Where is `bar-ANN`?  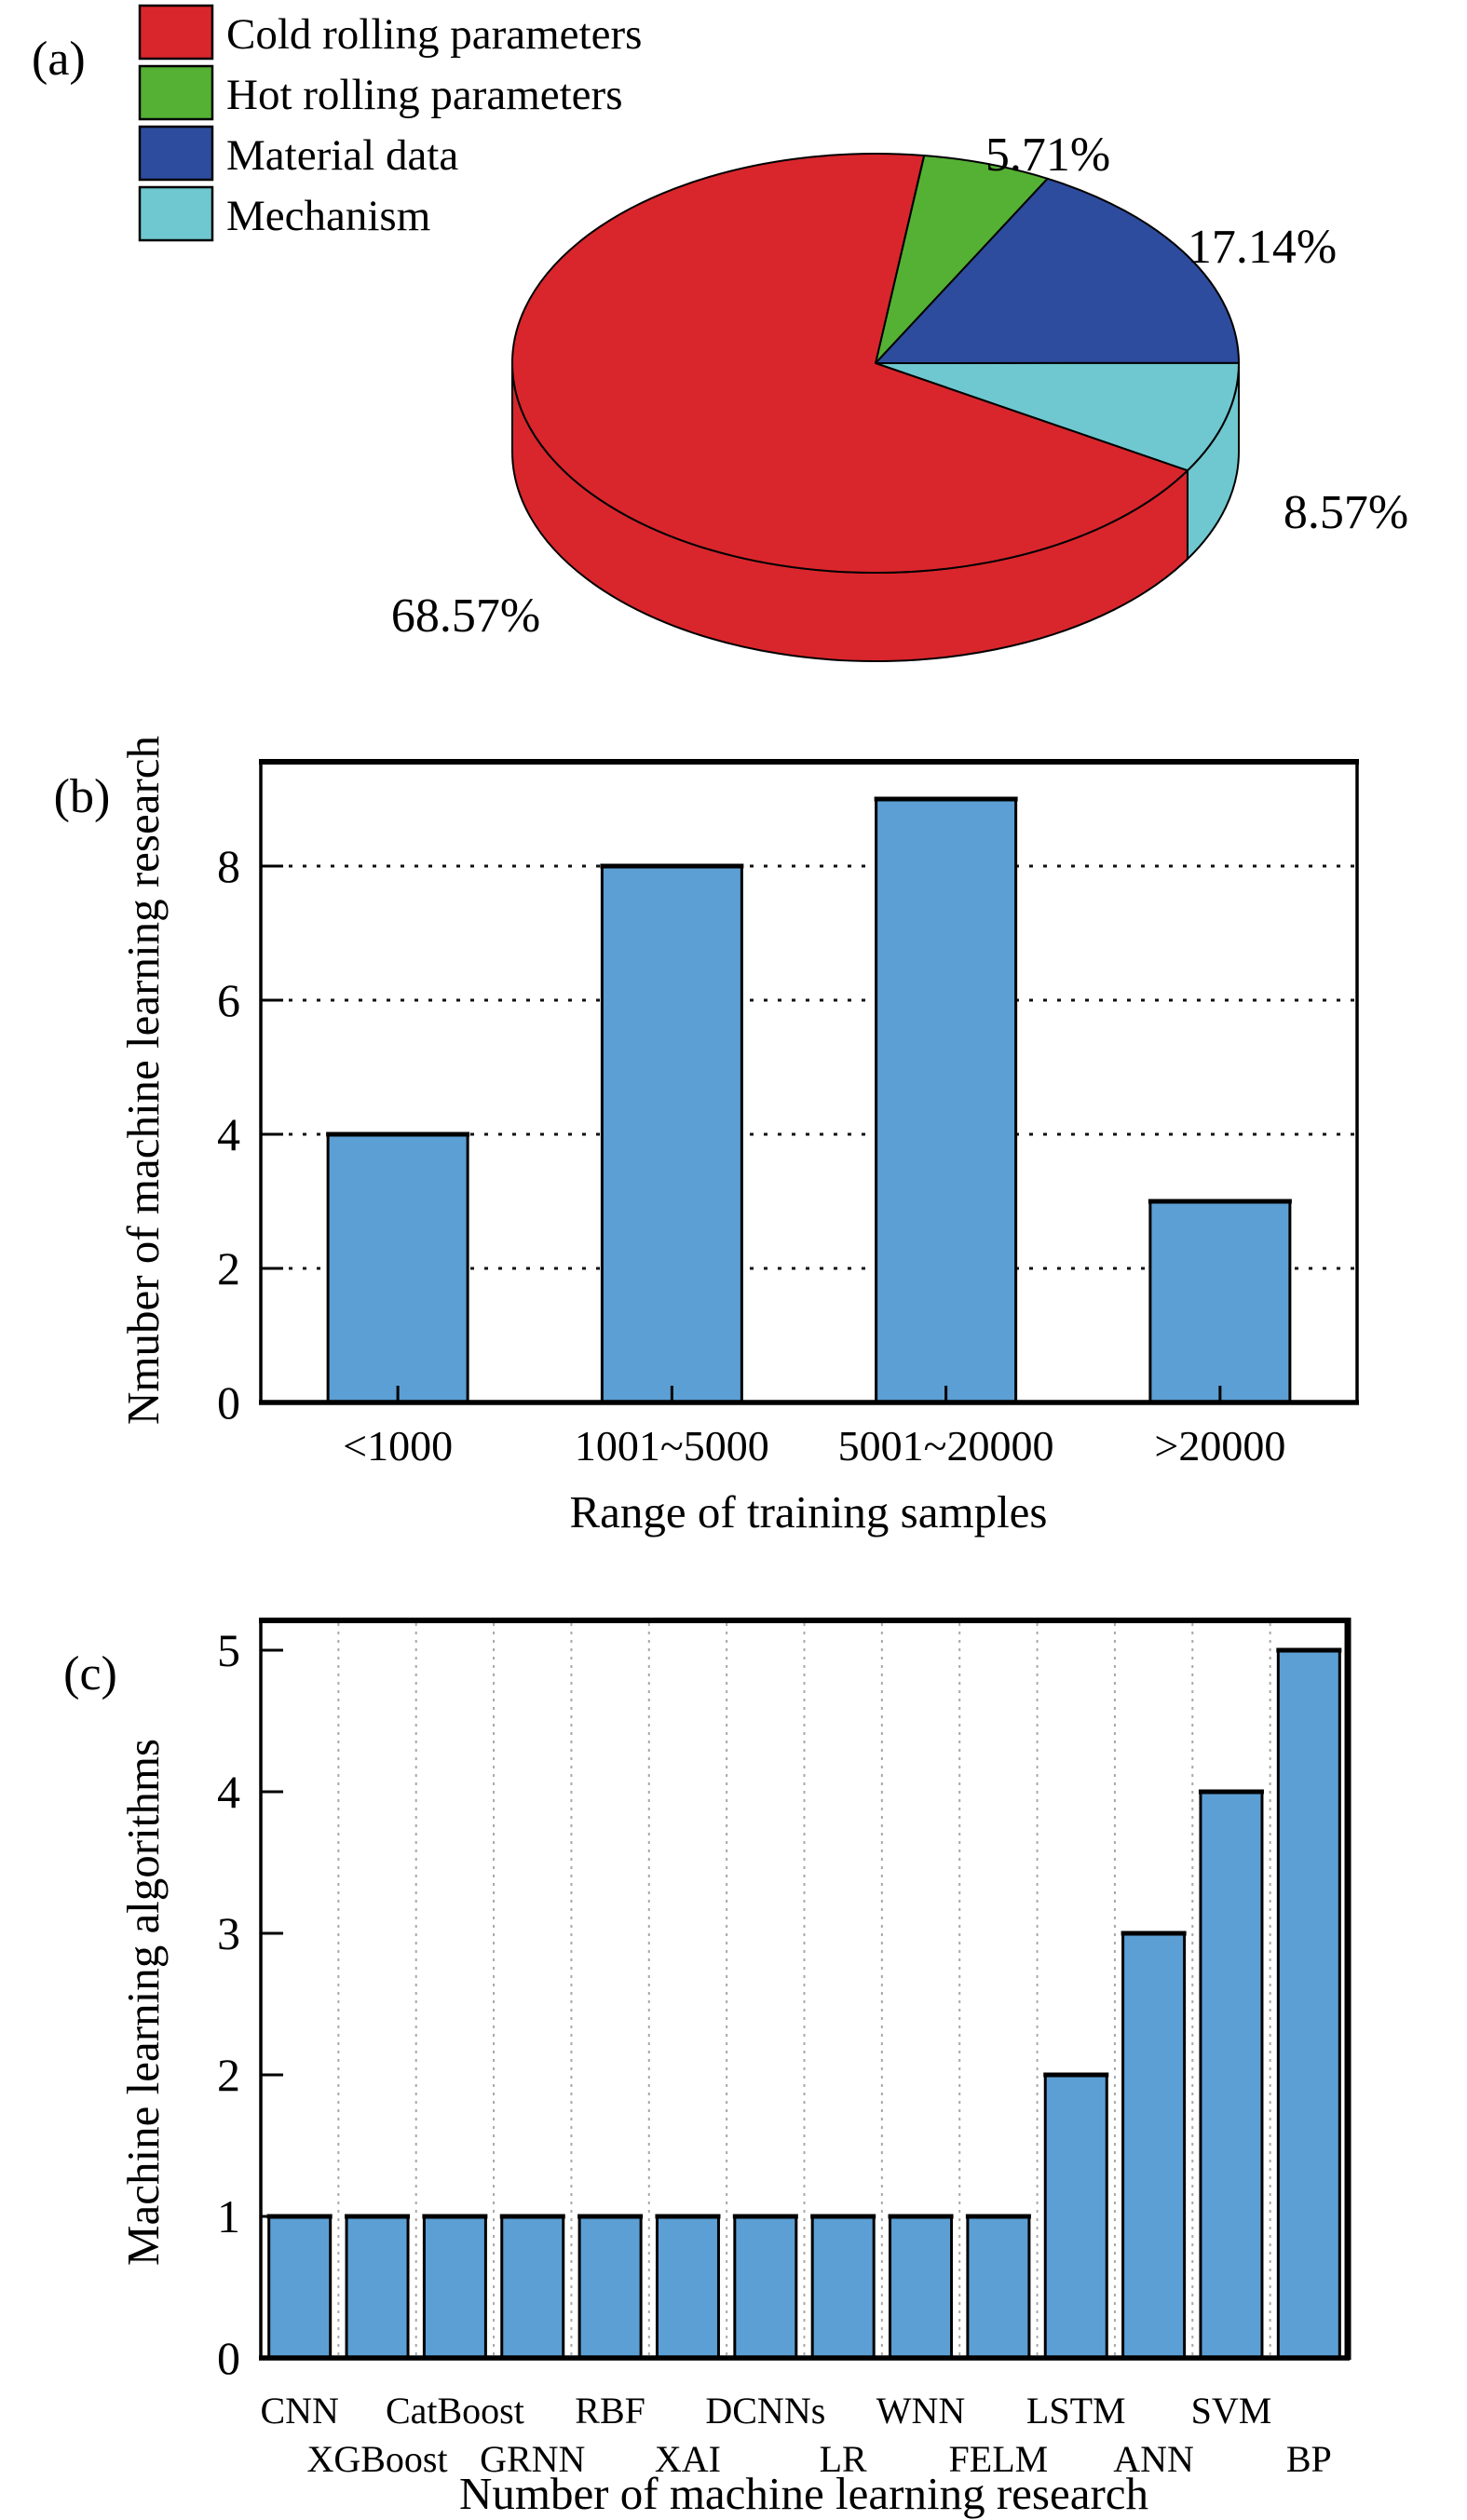 bar-ANN is located at coordinates (1154, 2145).